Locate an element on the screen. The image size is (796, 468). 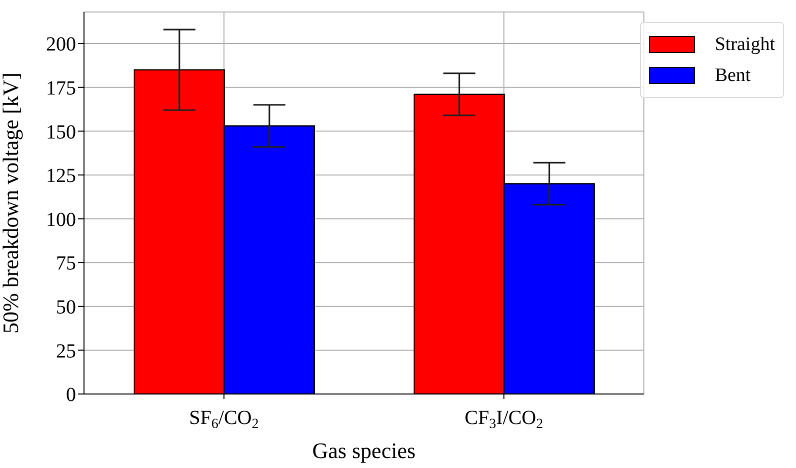
y-tick-label: 50 is located at coordinates (66, 307).